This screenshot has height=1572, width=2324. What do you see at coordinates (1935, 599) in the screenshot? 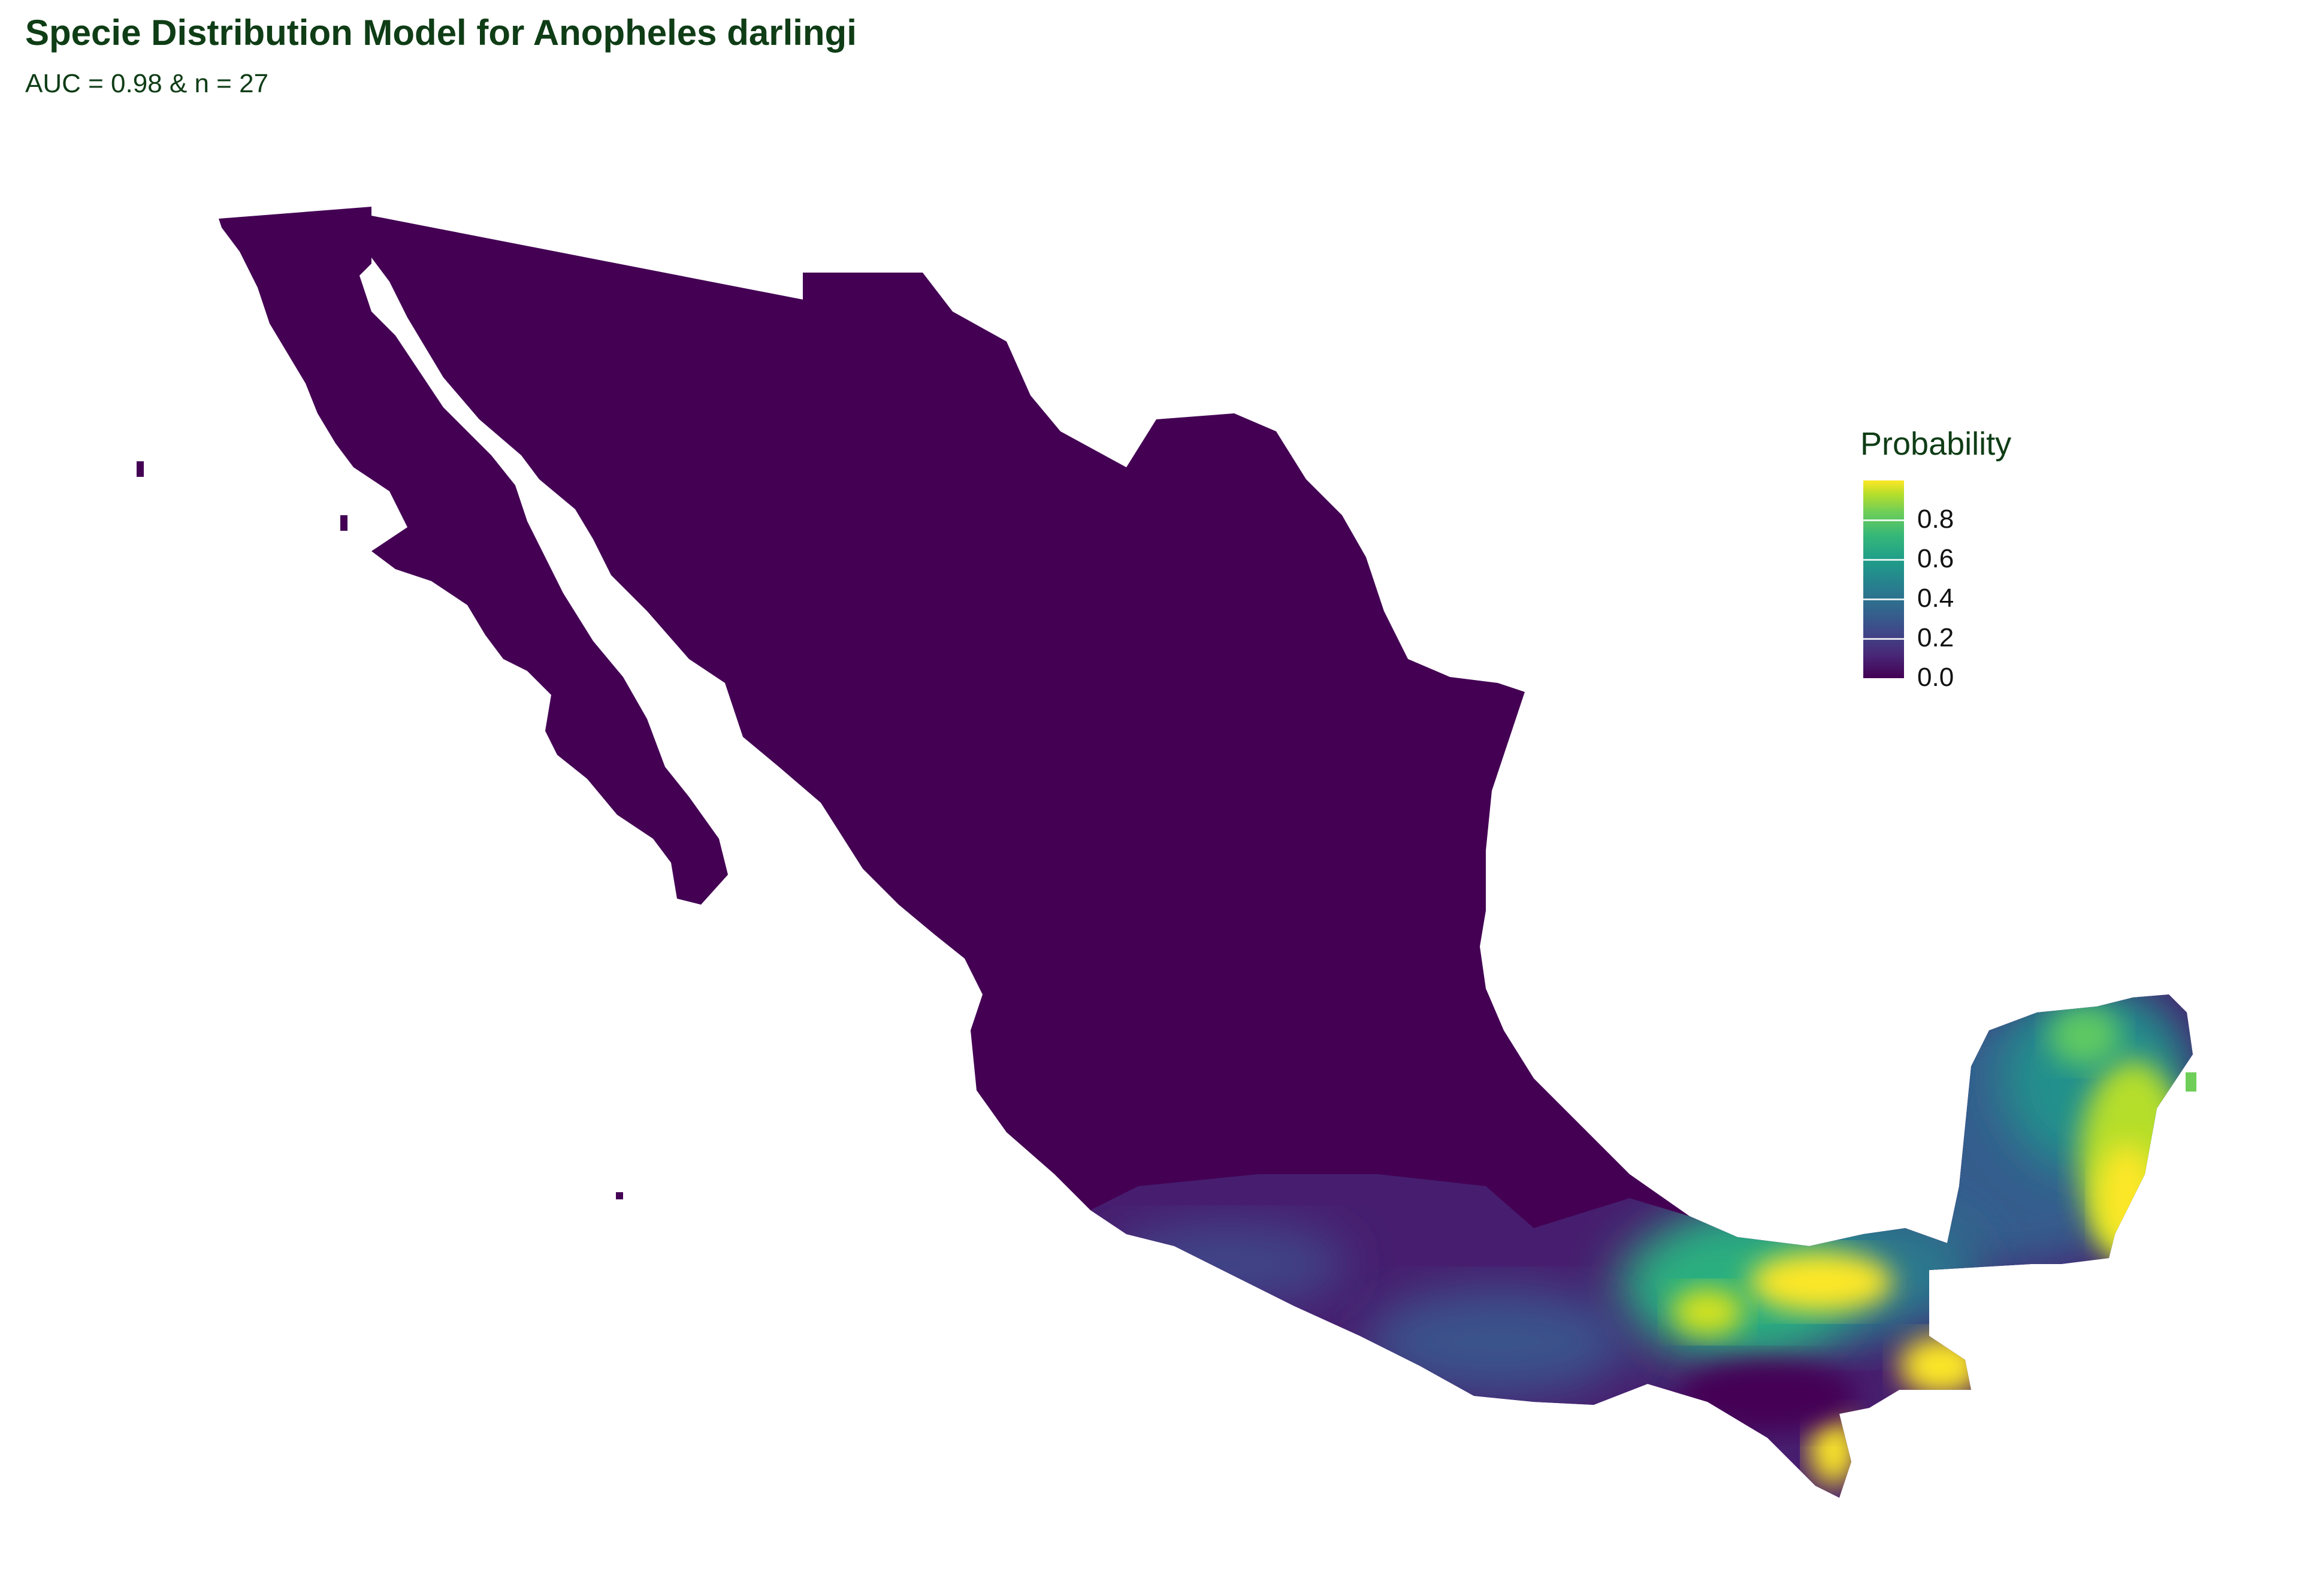
I see `legend-tick-label: 0.4` at bounding box center [1935, 599].